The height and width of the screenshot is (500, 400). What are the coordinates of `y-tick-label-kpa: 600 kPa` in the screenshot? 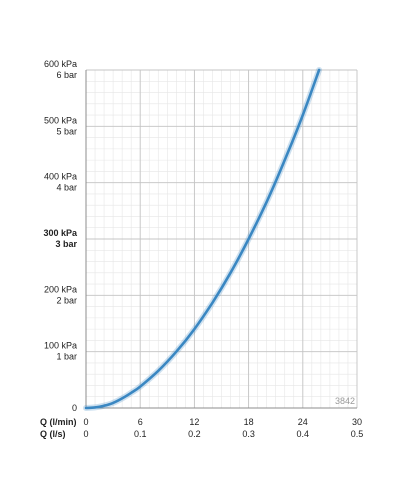 It's located at (60, 64).